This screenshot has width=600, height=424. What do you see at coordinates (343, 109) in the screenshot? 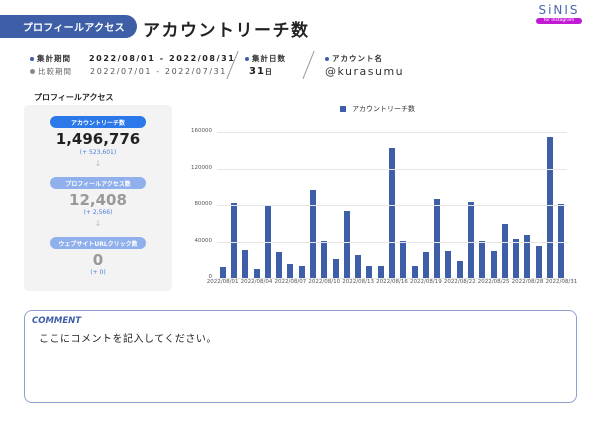
I see `legend-swatch-icon` at bounding box center [343, 109].